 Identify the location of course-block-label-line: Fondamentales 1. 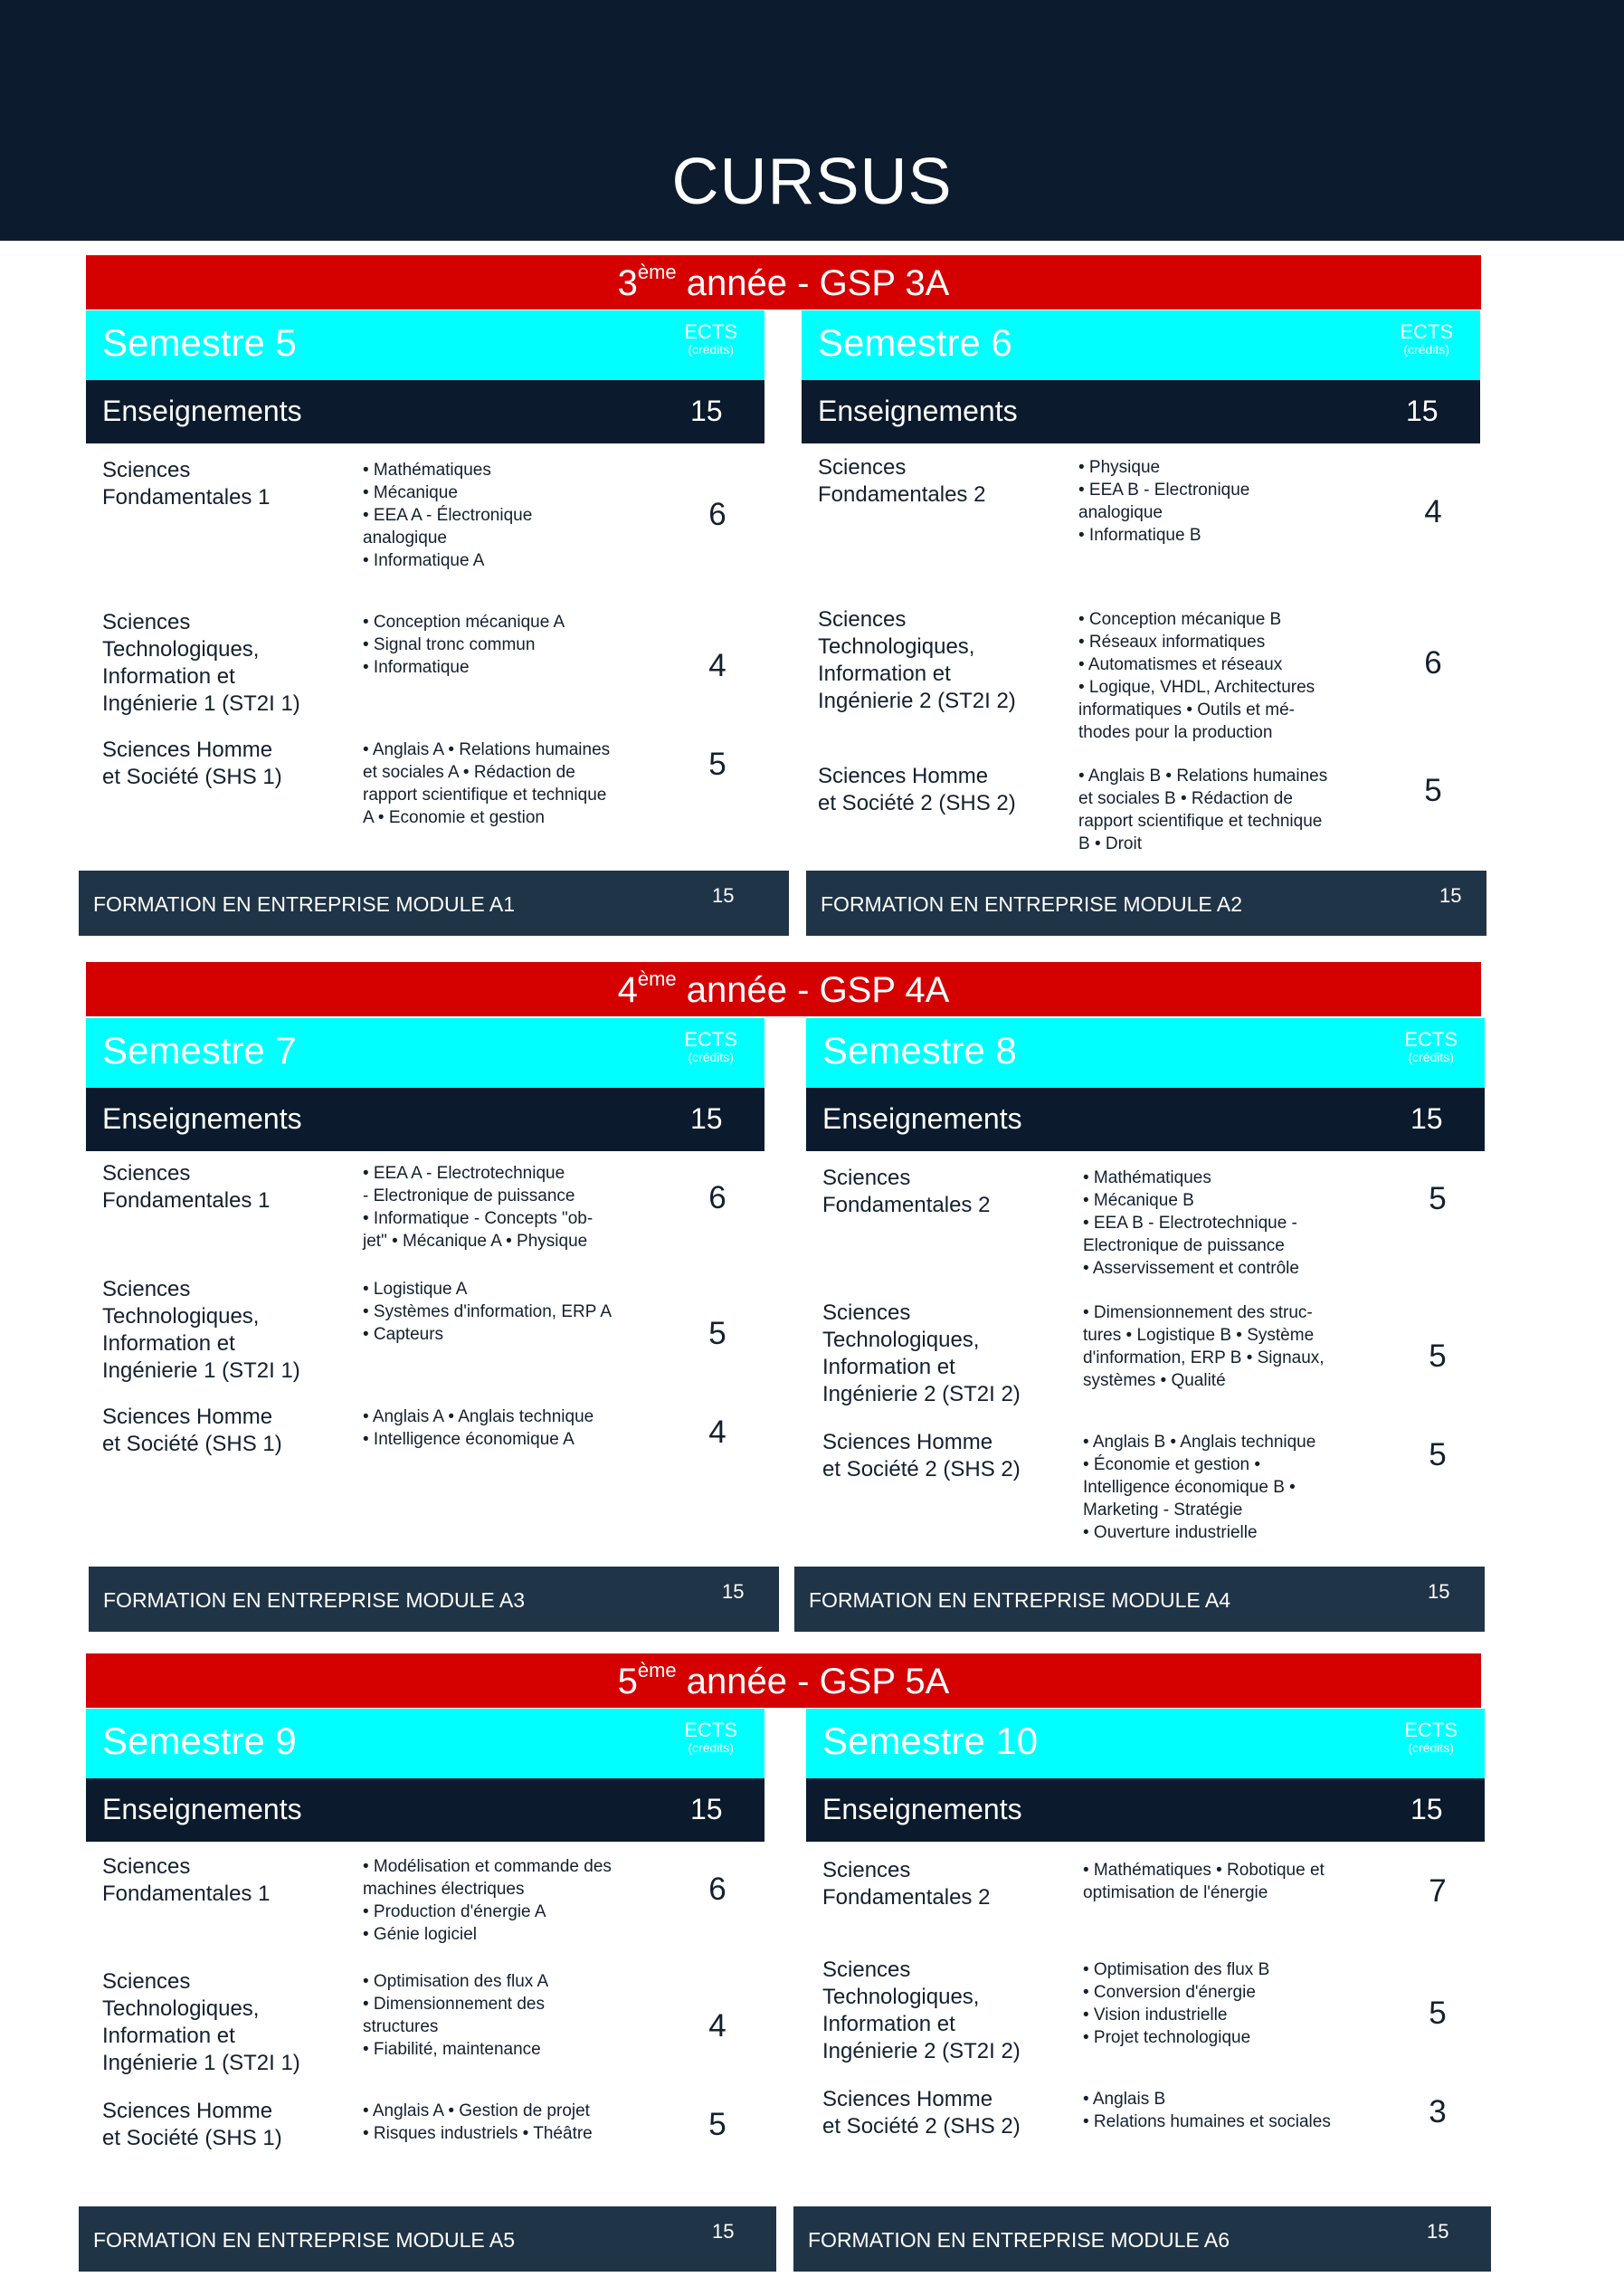
(186, 497).